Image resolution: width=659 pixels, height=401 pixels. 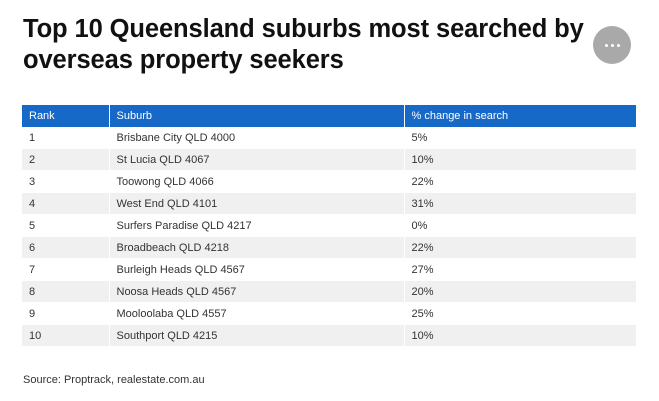 What do you see at coordinates (257, 335) in the screenshot?
I see `suburb-cell: Southport QLD 4215` at bounding box center [257, 335].